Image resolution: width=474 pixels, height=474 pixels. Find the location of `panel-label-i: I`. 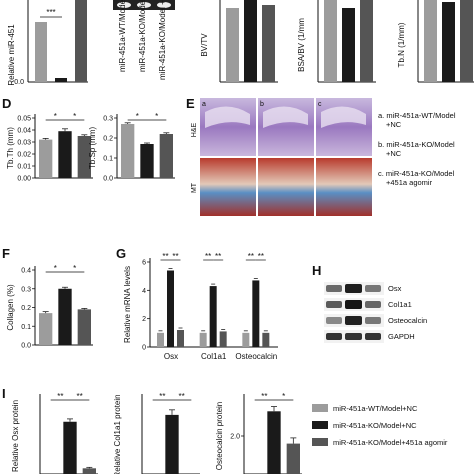

panel-label-i: I is located at coordinates (4, 393).